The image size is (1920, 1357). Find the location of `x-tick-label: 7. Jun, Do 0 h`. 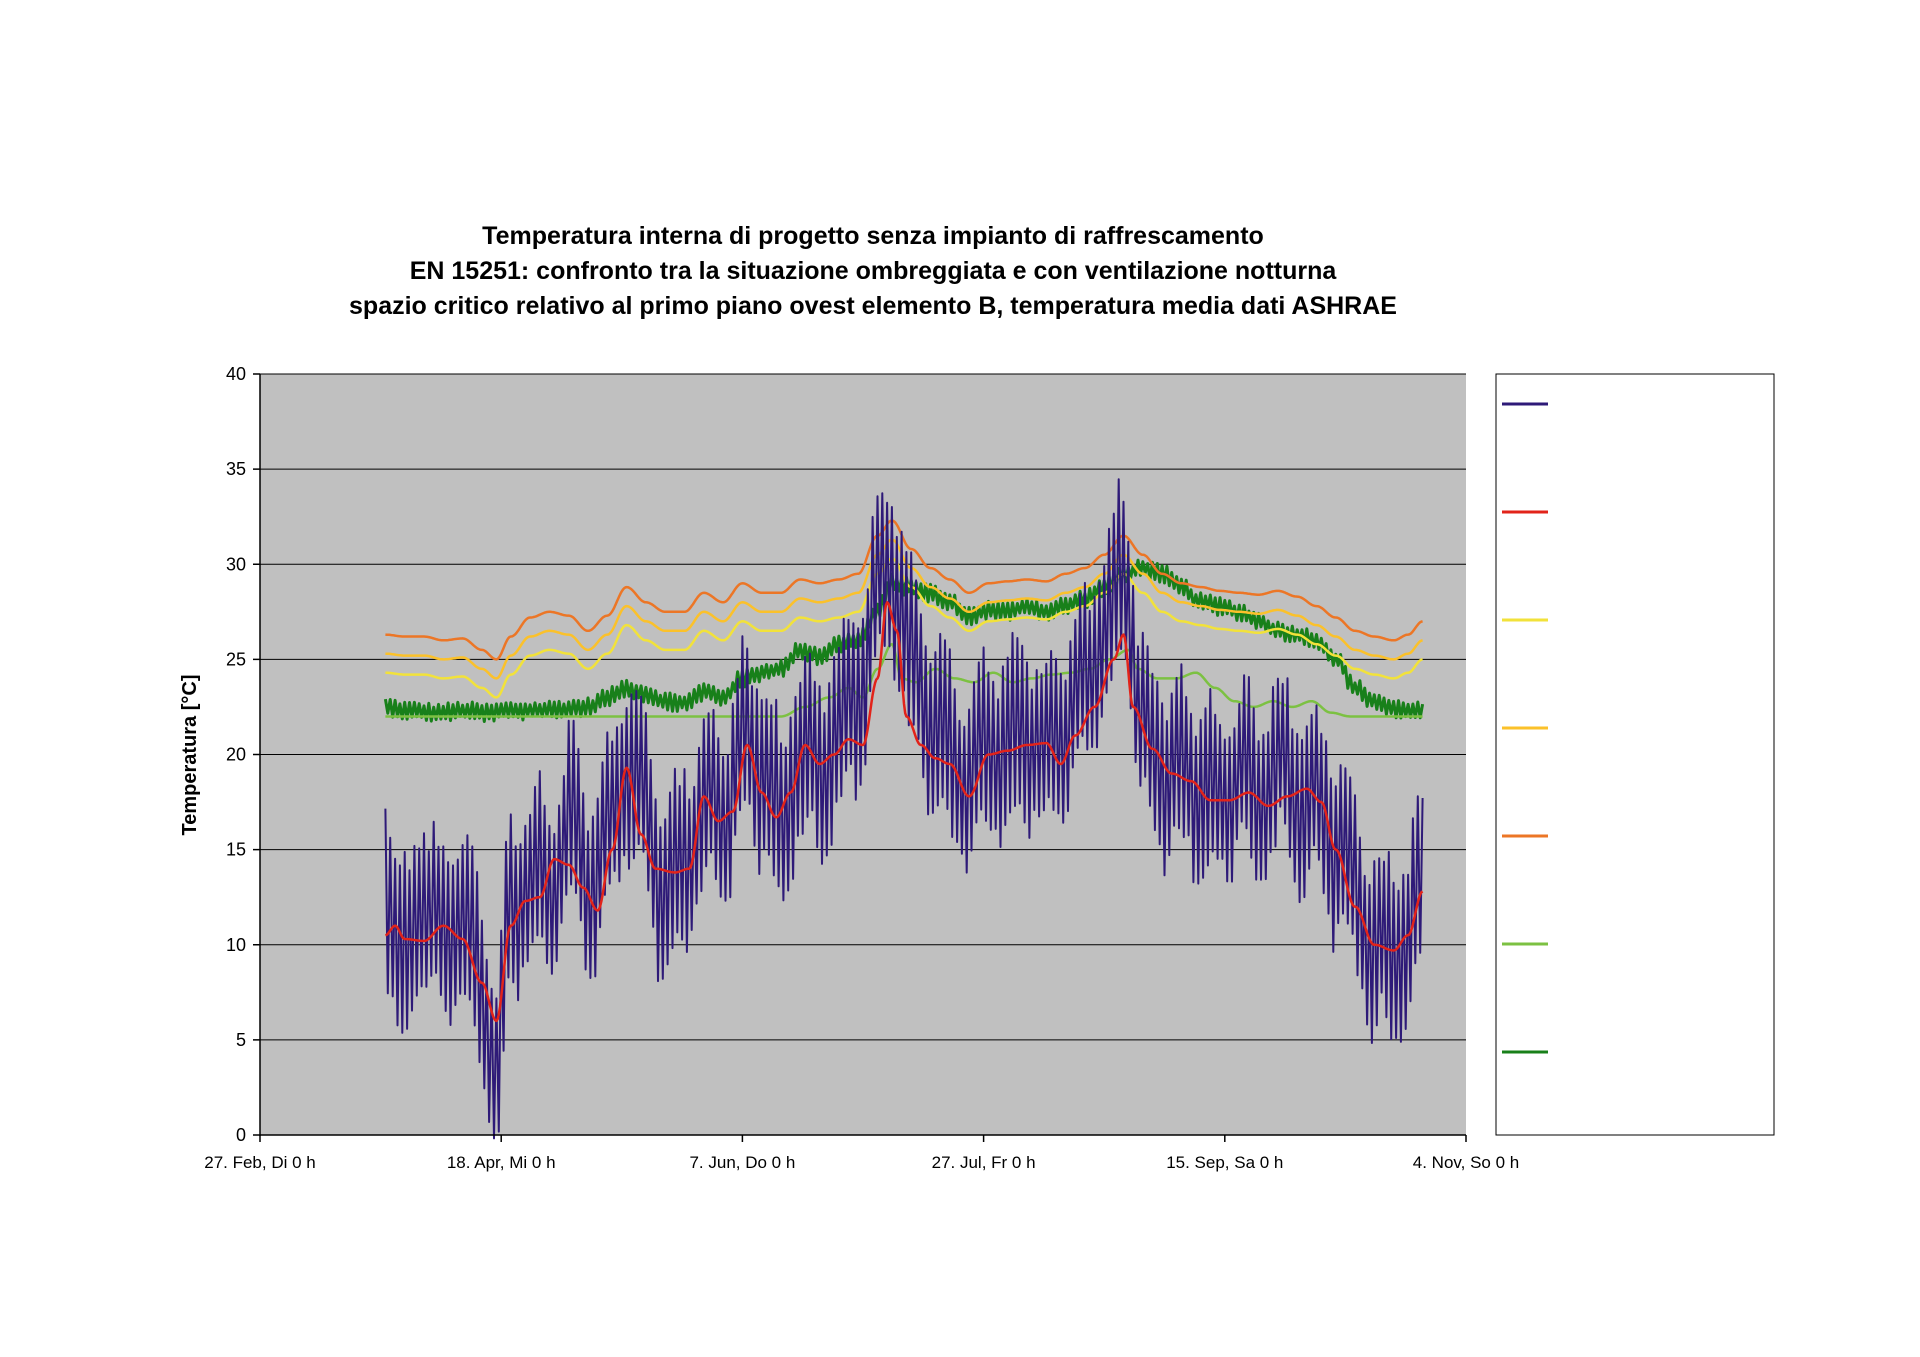

x-tick-label: 7. Jun, Do 0 h is located at coordinates (742, 1162).